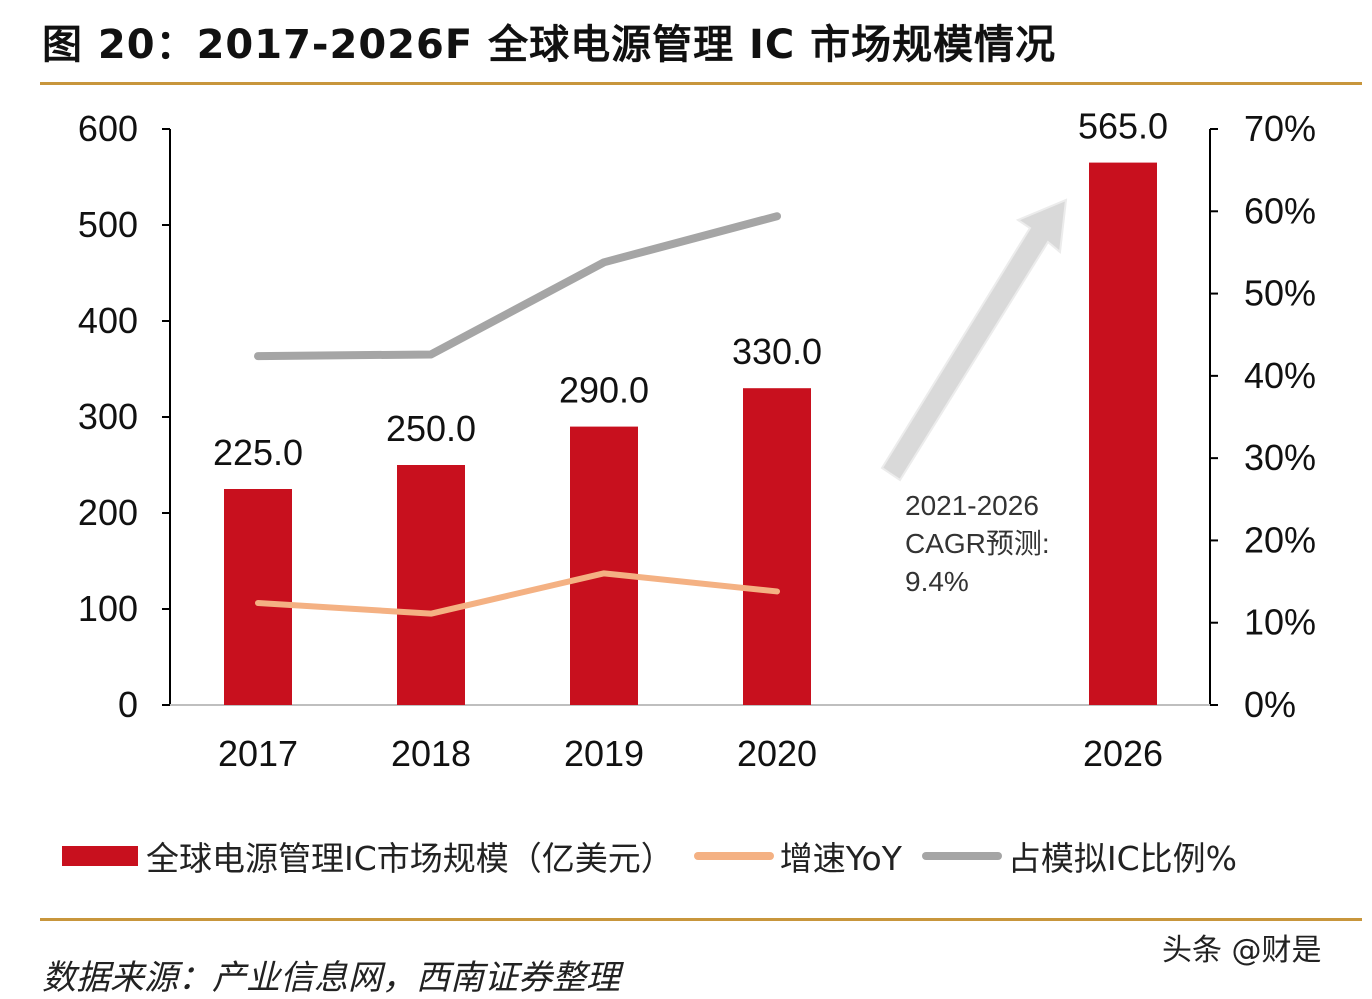 This screenshot has width=1372, height=999. Describe the element at coordinates (777, 351) in the screenshot. I see `bar-data-label: 330.0` at that location.